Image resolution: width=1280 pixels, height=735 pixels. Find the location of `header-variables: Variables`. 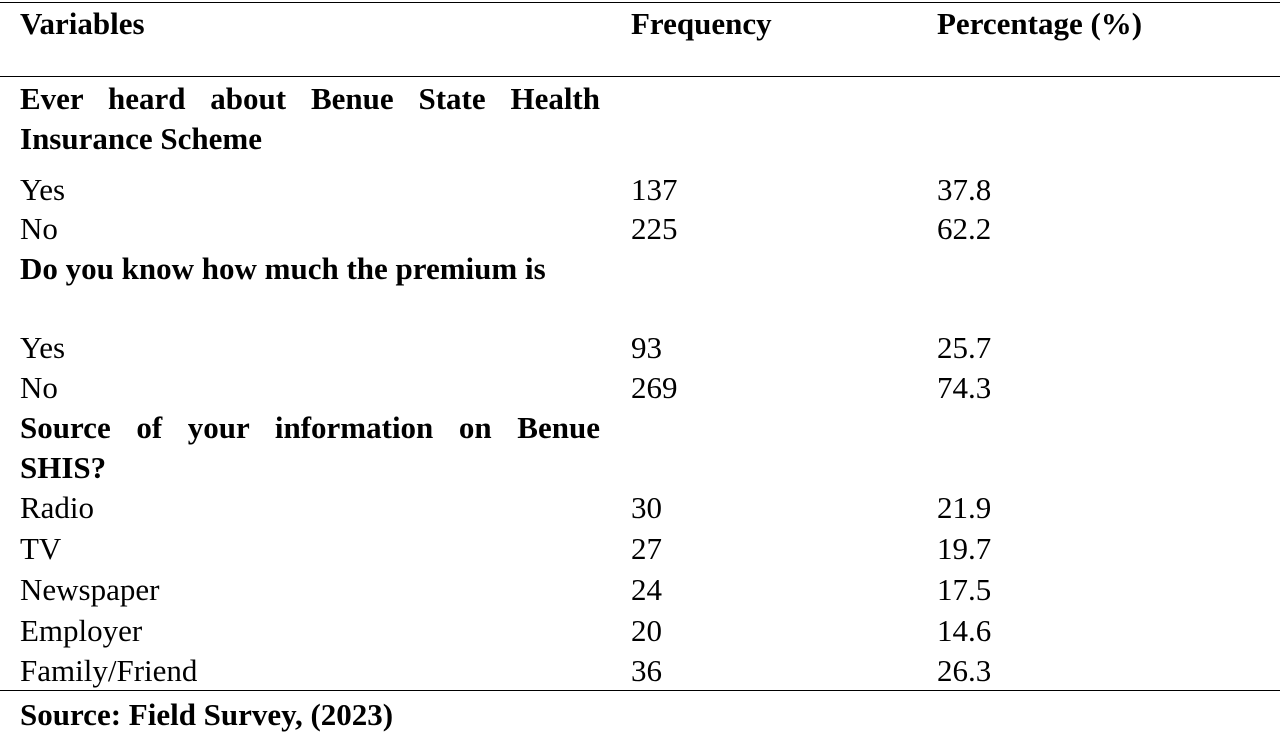

header-variables: Variables is located at coordinates (82, 23).